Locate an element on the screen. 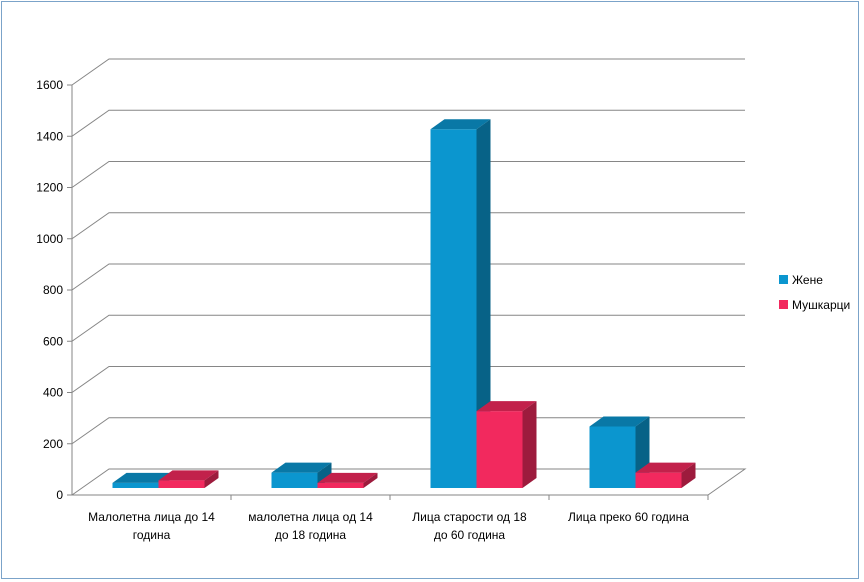  x-category-label-line: Лица преко 60 година is located at coordinates (628, 517).